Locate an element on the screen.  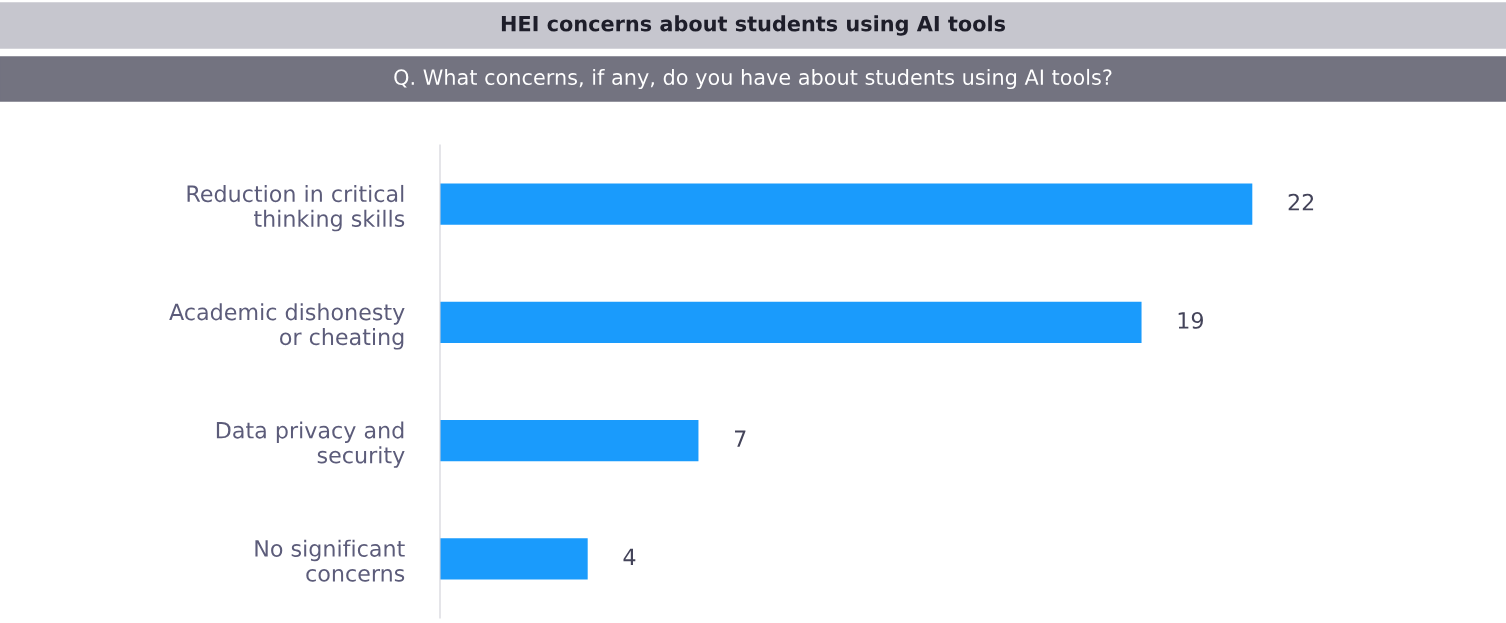
data-label: 7 is located at coordinates (740, 438).